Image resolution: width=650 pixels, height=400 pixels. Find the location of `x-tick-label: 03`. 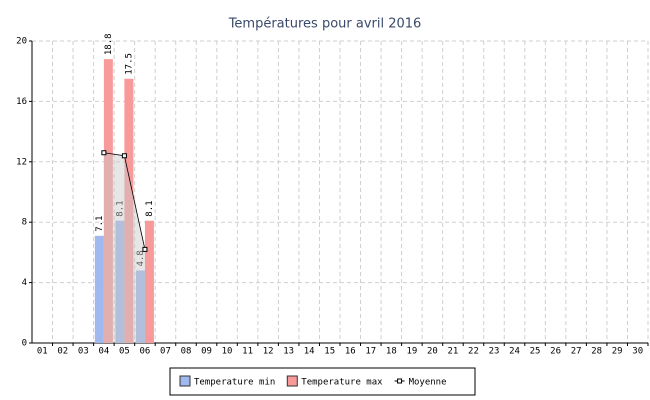

x-tick-label: 03 is located at coordinates (83, 352).